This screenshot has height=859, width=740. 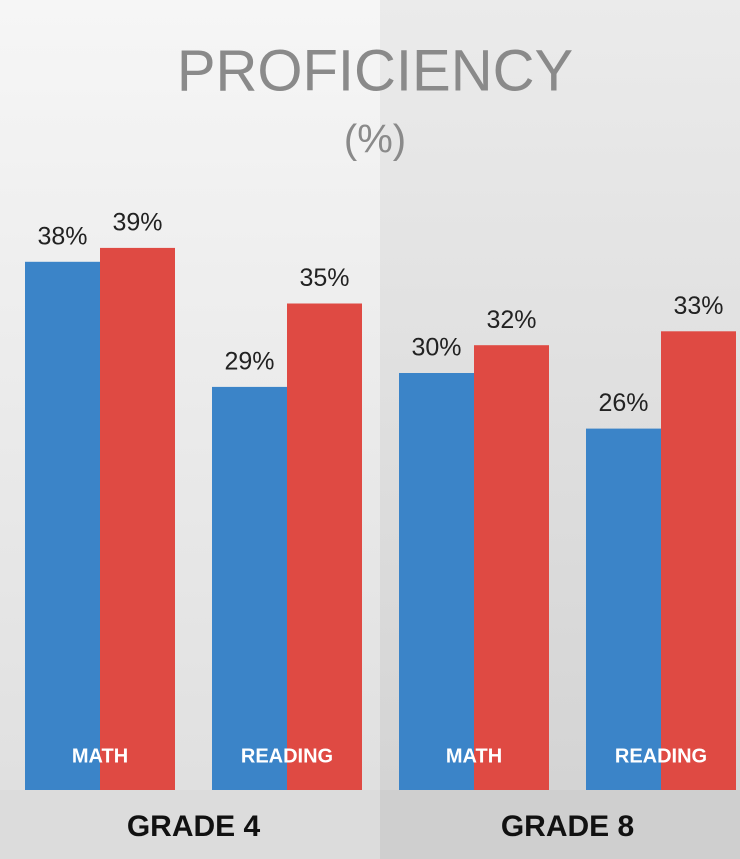 What do you see at coordinates (324, 278) in the screenshot?
I see `value-label: 35%` at bounding box center [324, 278].